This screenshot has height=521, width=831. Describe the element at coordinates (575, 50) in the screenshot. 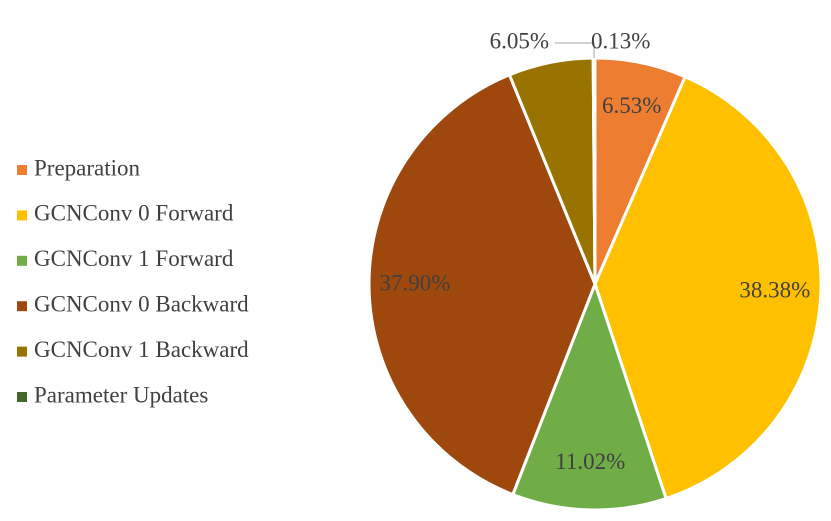

I see `leader-line` at that location.